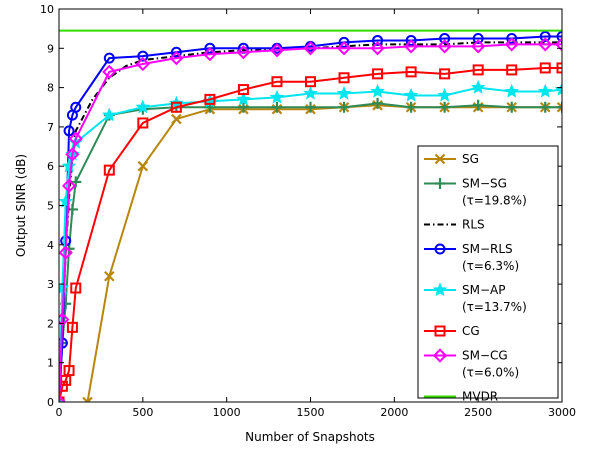 The image size is (596, 449). What do you see at coordinates (47, 9) in the screenshot?
I see `y-tick-label: 10` at bounding box center [47, 9].